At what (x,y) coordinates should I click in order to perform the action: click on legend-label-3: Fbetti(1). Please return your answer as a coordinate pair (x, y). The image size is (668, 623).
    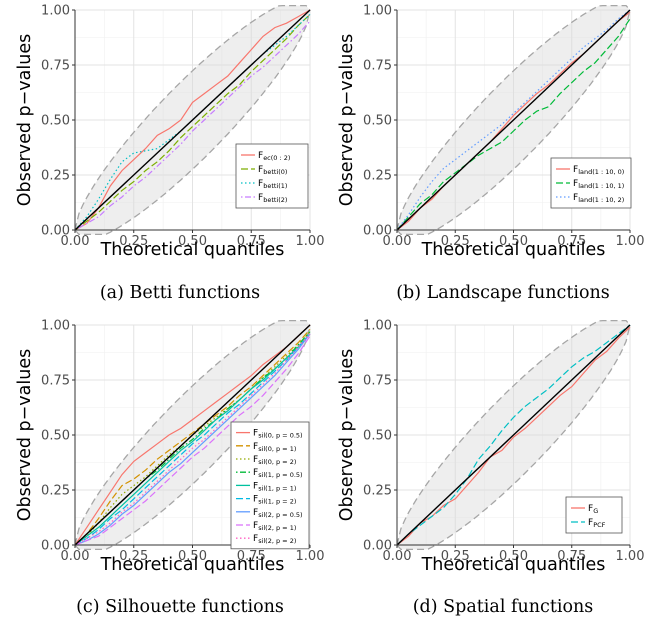
    Looking at the image, I should click on (272, 184).